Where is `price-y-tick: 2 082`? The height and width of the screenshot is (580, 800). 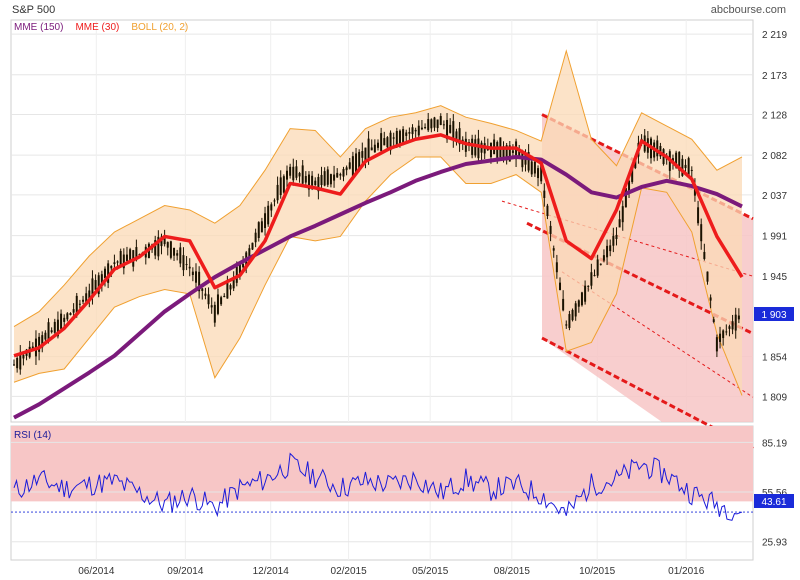 price-y-tick: 2 082 is located at coordinates (774, 156).